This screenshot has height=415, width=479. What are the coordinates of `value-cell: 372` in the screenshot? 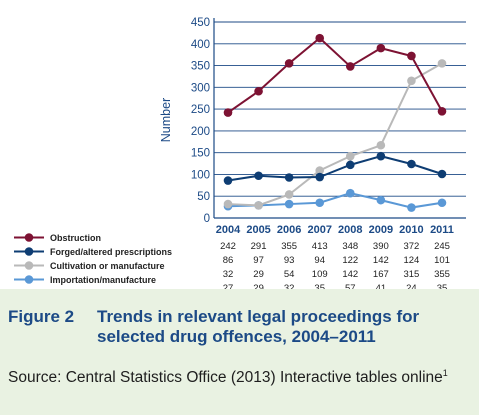 It's located at (411, 246).